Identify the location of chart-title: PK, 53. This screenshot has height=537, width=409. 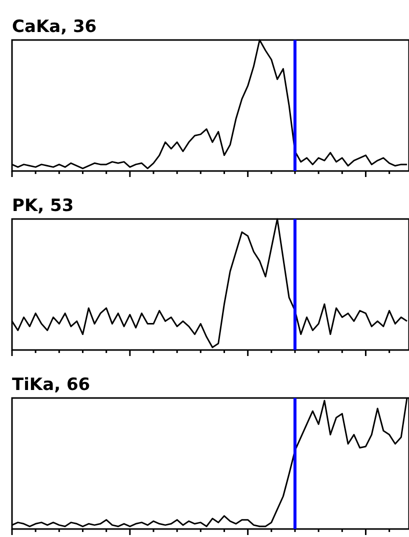
(43, 206).